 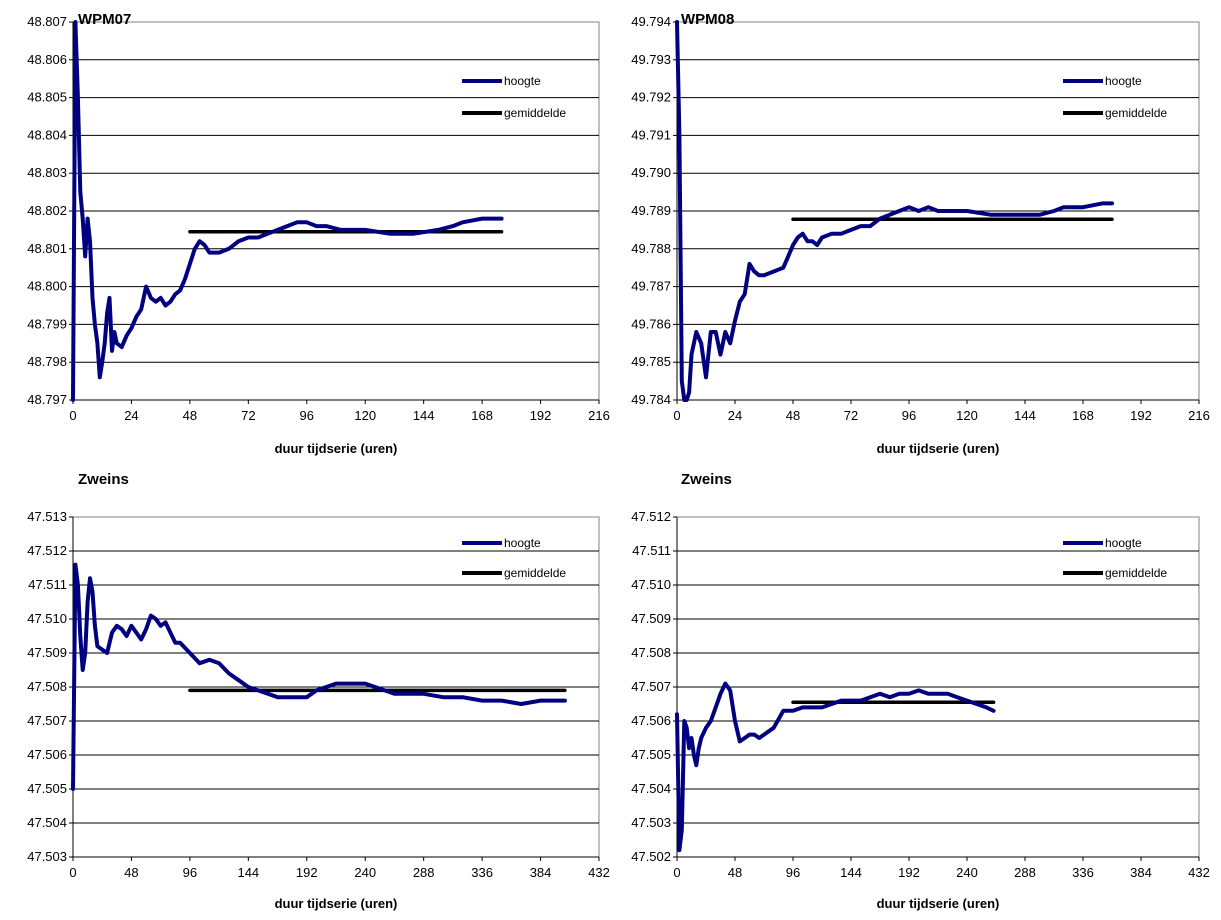 I want to click on y-tick-label: 47.511, so click(x=47, y=584).